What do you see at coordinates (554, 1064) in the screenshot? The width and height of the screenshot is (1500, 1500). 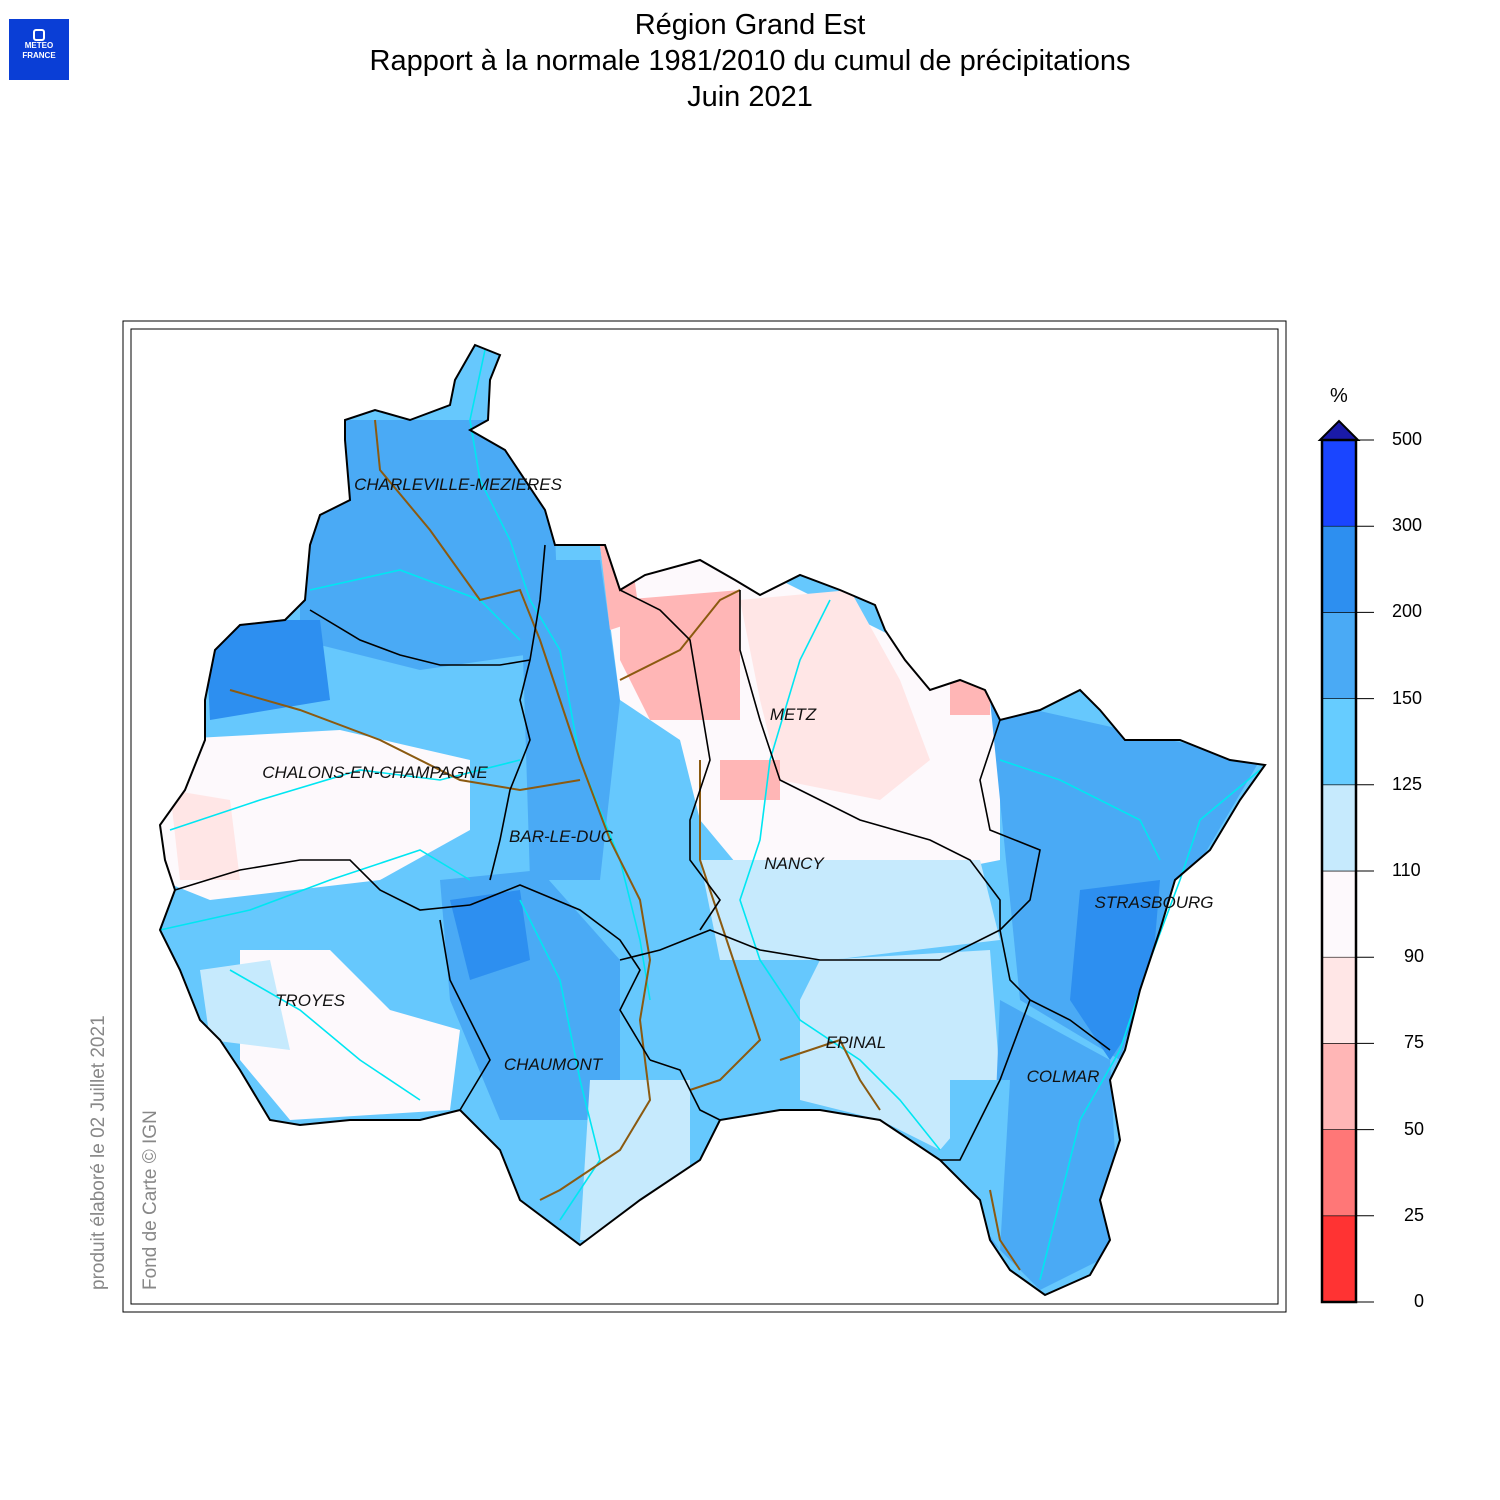 I see `city-chaumont: CHAUMONT` at bounding box center [554, 1064].